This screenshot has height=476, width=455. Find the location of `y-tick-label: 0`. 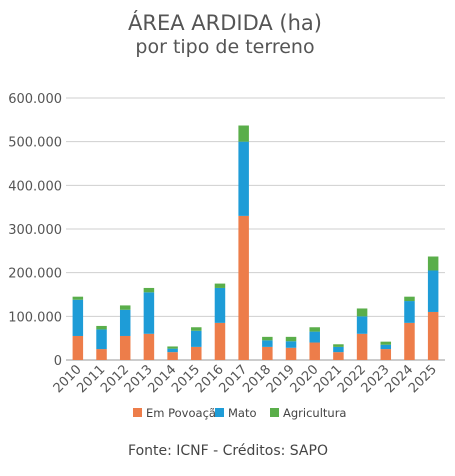

y-tick-label: 0 is located at coordinates (58, 361).